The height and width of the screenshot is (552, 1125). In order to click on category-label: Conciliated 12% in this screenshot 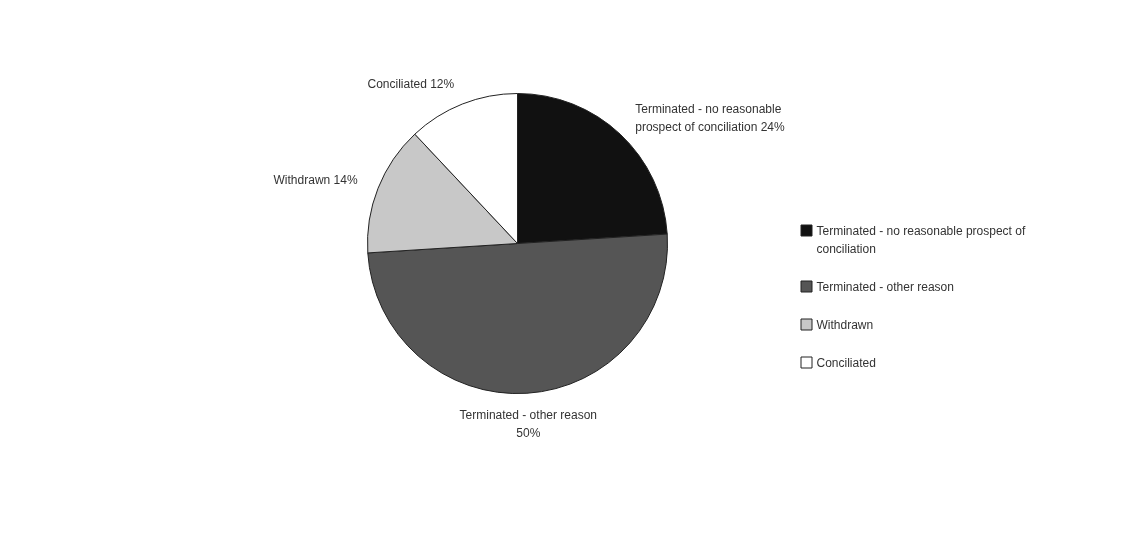, I will do `click(411, 83)`.